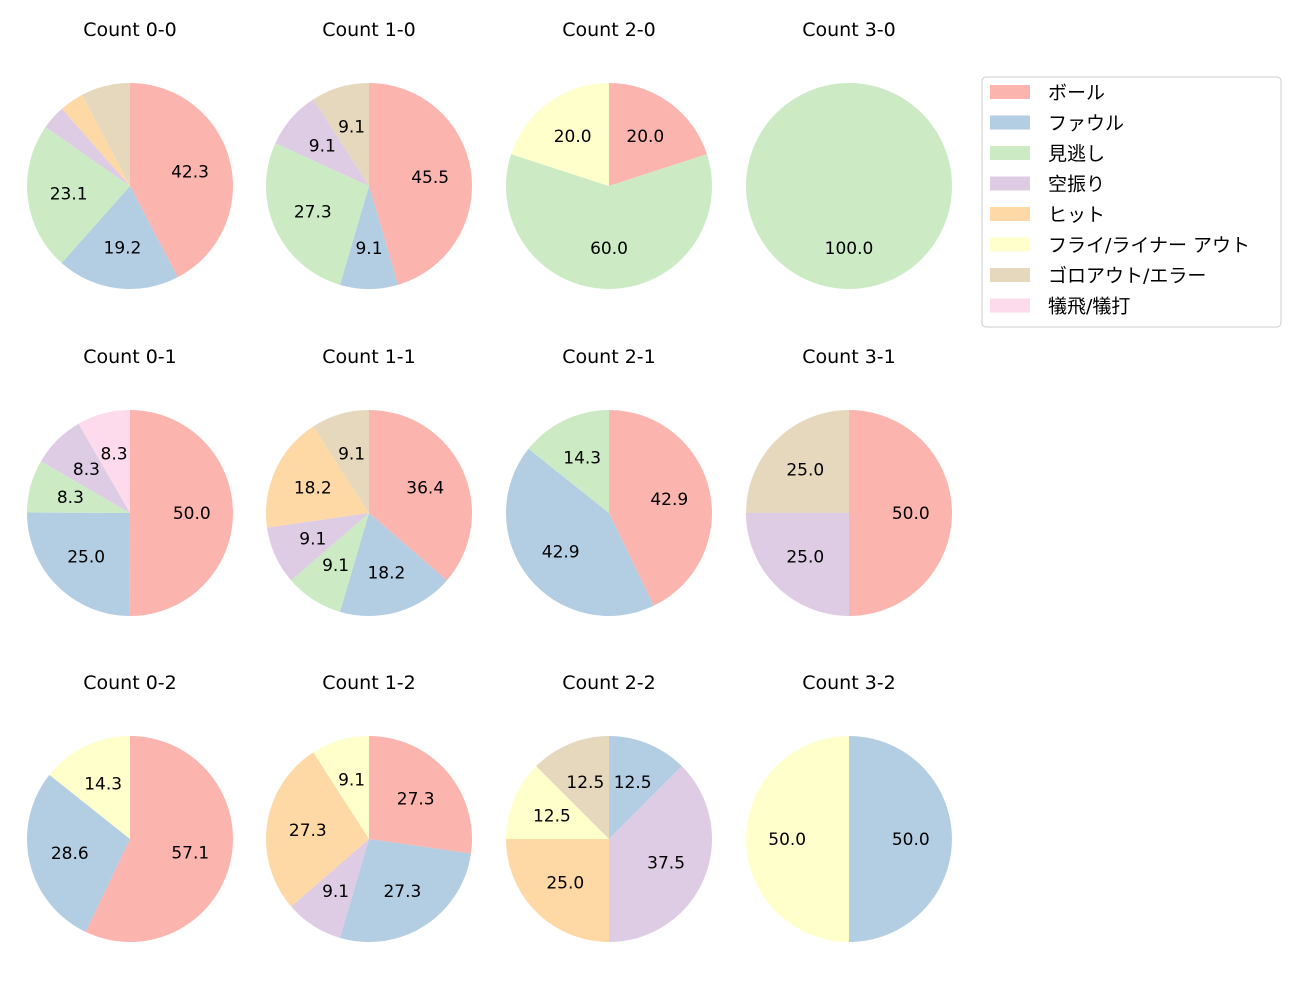  I want to click on pie-title: Count 0-0, so click(130, 30).